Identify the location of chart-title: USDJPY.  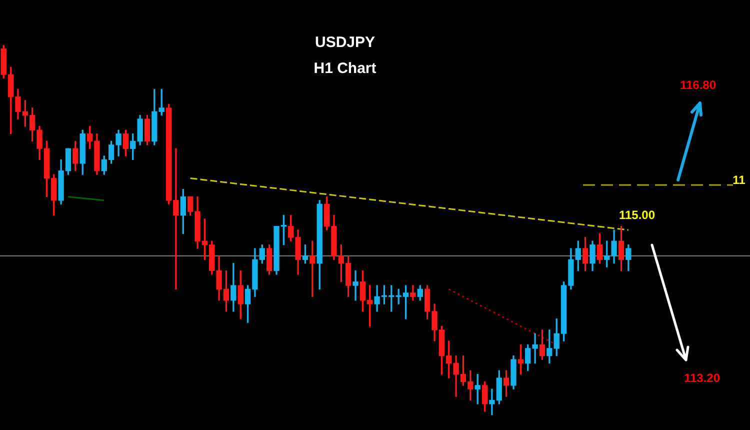
(345, 43).